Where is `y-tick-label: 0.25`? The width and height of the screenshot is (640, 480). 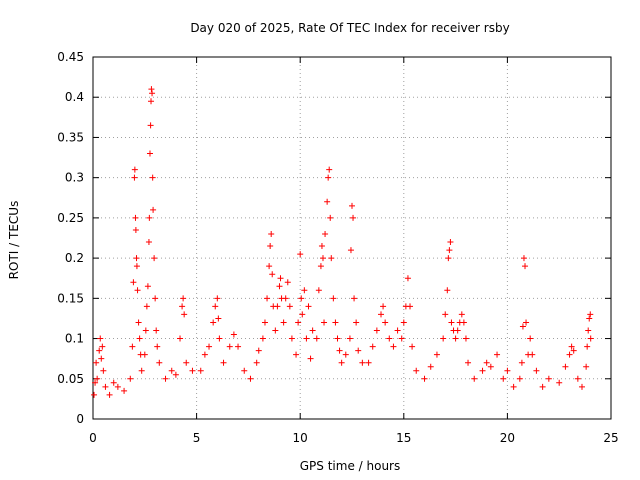
y-tick-label: 0.25 is located at coordinates (70, 218).